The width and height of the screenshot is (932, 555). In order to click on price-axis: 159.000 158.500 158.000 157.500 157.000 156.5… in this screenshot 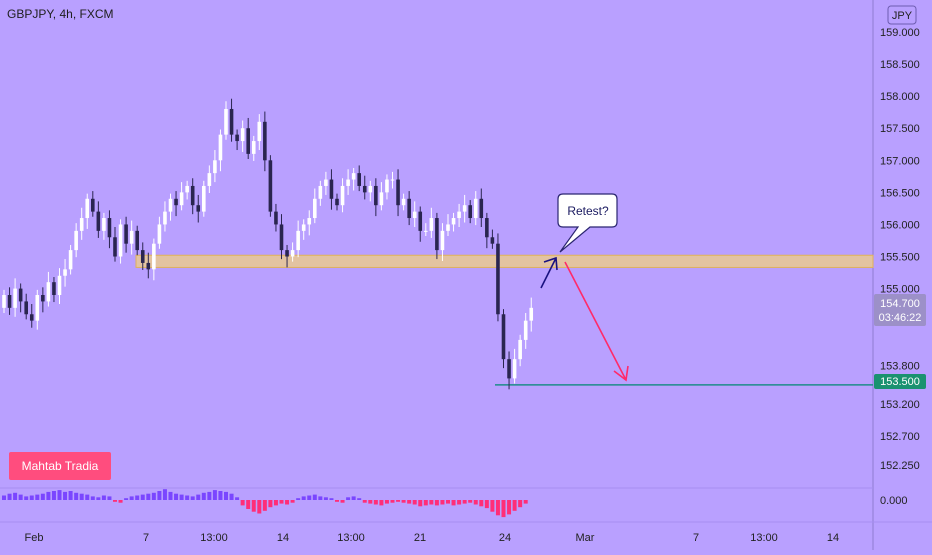, I will do `click(900, 249)`.